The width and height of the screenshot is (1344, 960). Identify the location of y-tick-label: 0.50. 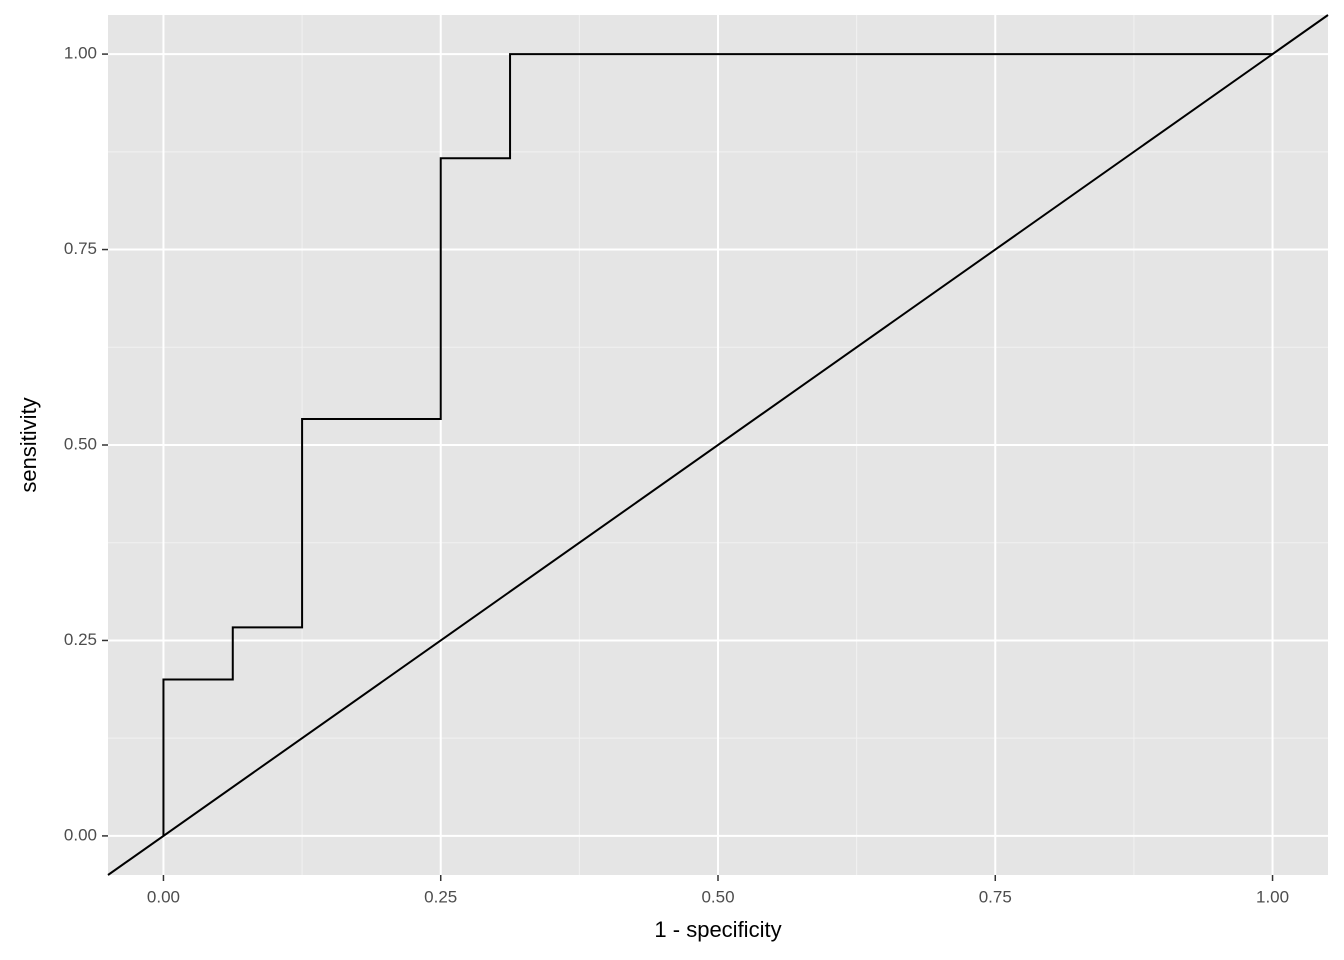
(80, 443).